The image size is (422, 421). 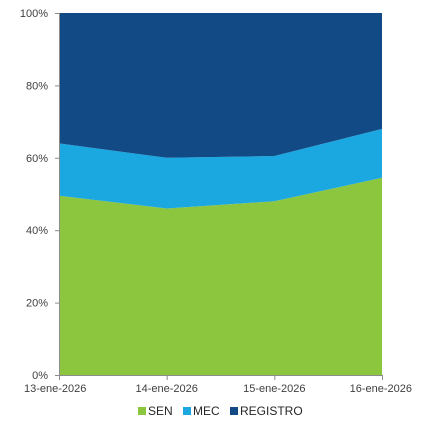 I want to click on legend-swatch-registro, so click(x=234, y=411).